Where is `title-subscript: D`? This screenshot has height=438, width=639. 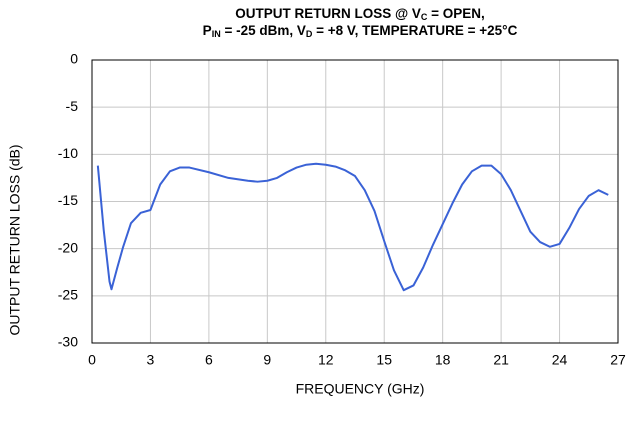 title-subscript: D is located at coordinates (309, 34).